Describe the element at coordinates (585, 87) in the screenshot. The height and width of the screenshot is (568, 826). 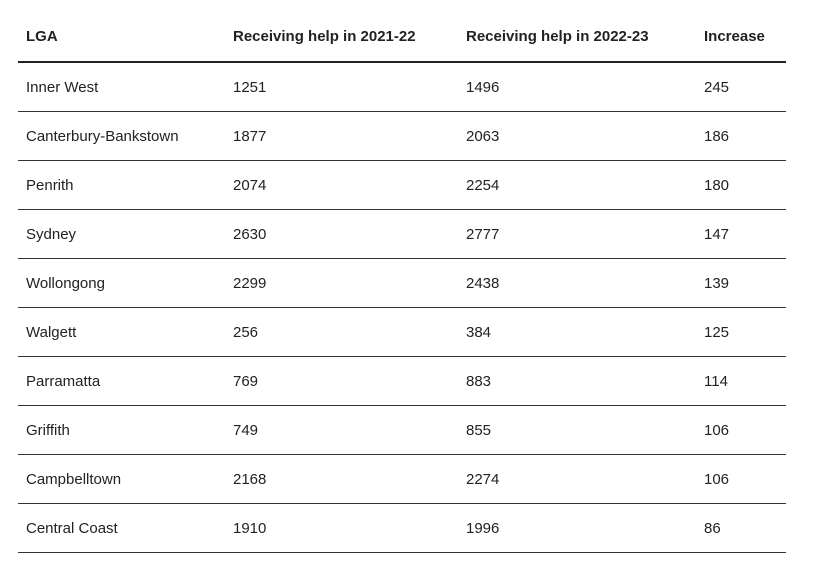
I see `cell-2022-23: 1496` at that location.